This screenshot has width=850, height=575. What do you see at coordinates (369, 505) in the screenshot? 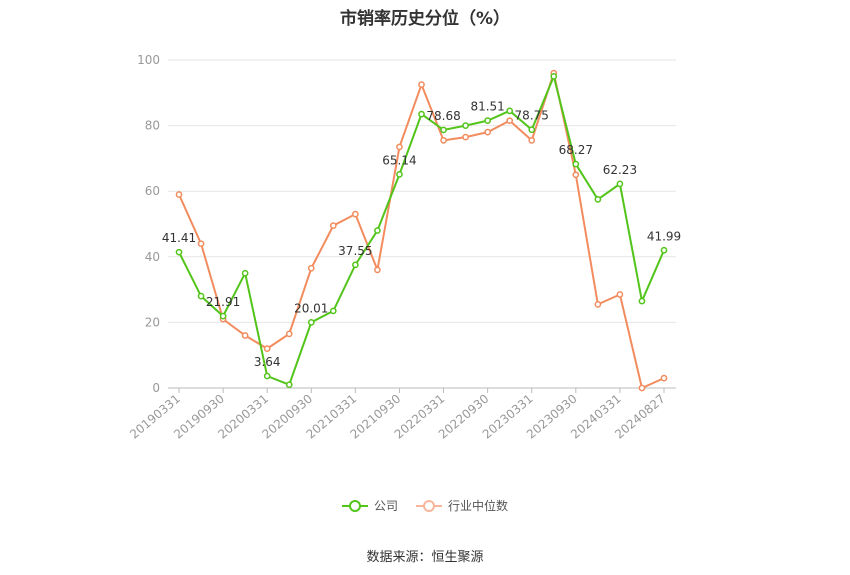
I see `legend-item-company: 公司` at bounding box center [369, 505].